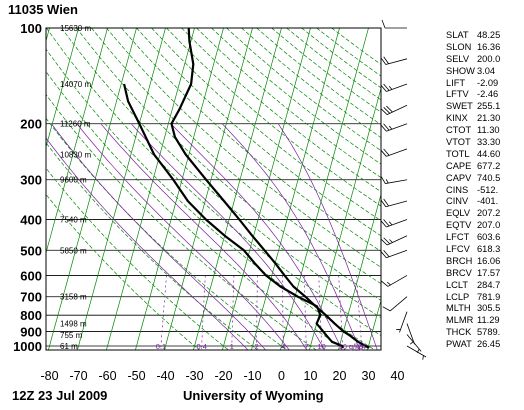 This screenshot has height=410, width=524. Describe the element at coordinates (459, 46) in the screenshot. I see `index-name: SLON` at that location.